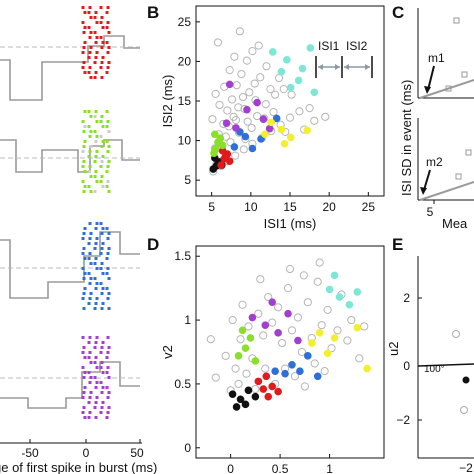  I want to click on panel-e-y-tick-label-m2: −2, so click(403, 420).